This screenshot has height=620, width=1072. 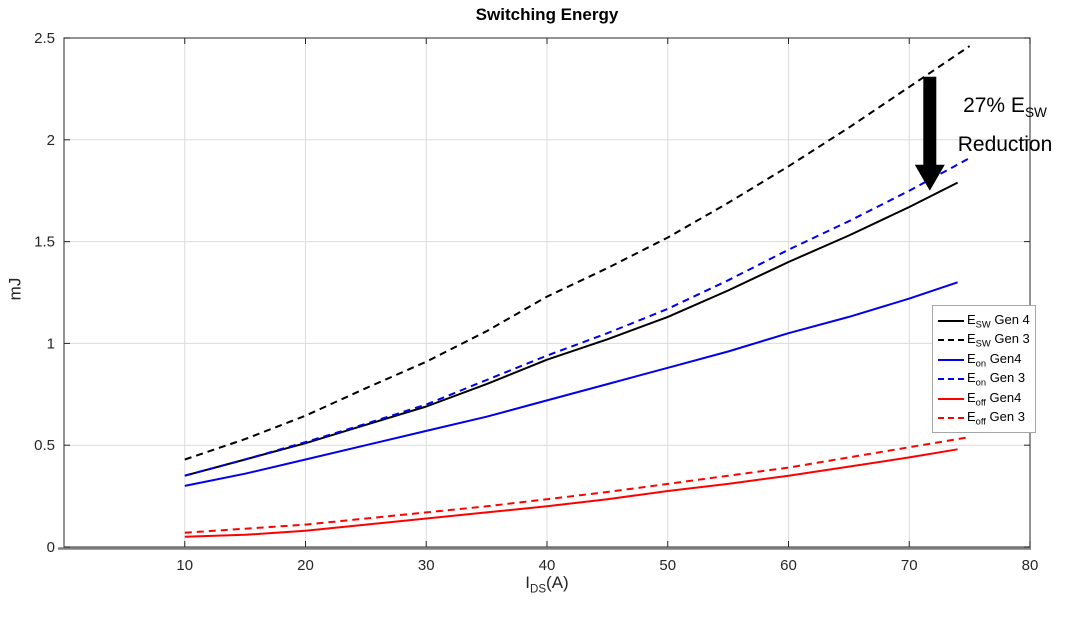 What do you see at coordinates (538, 589) in the screenshot?
I see `x-axis-label-subscript: DS` at bounding box center [538, 589].